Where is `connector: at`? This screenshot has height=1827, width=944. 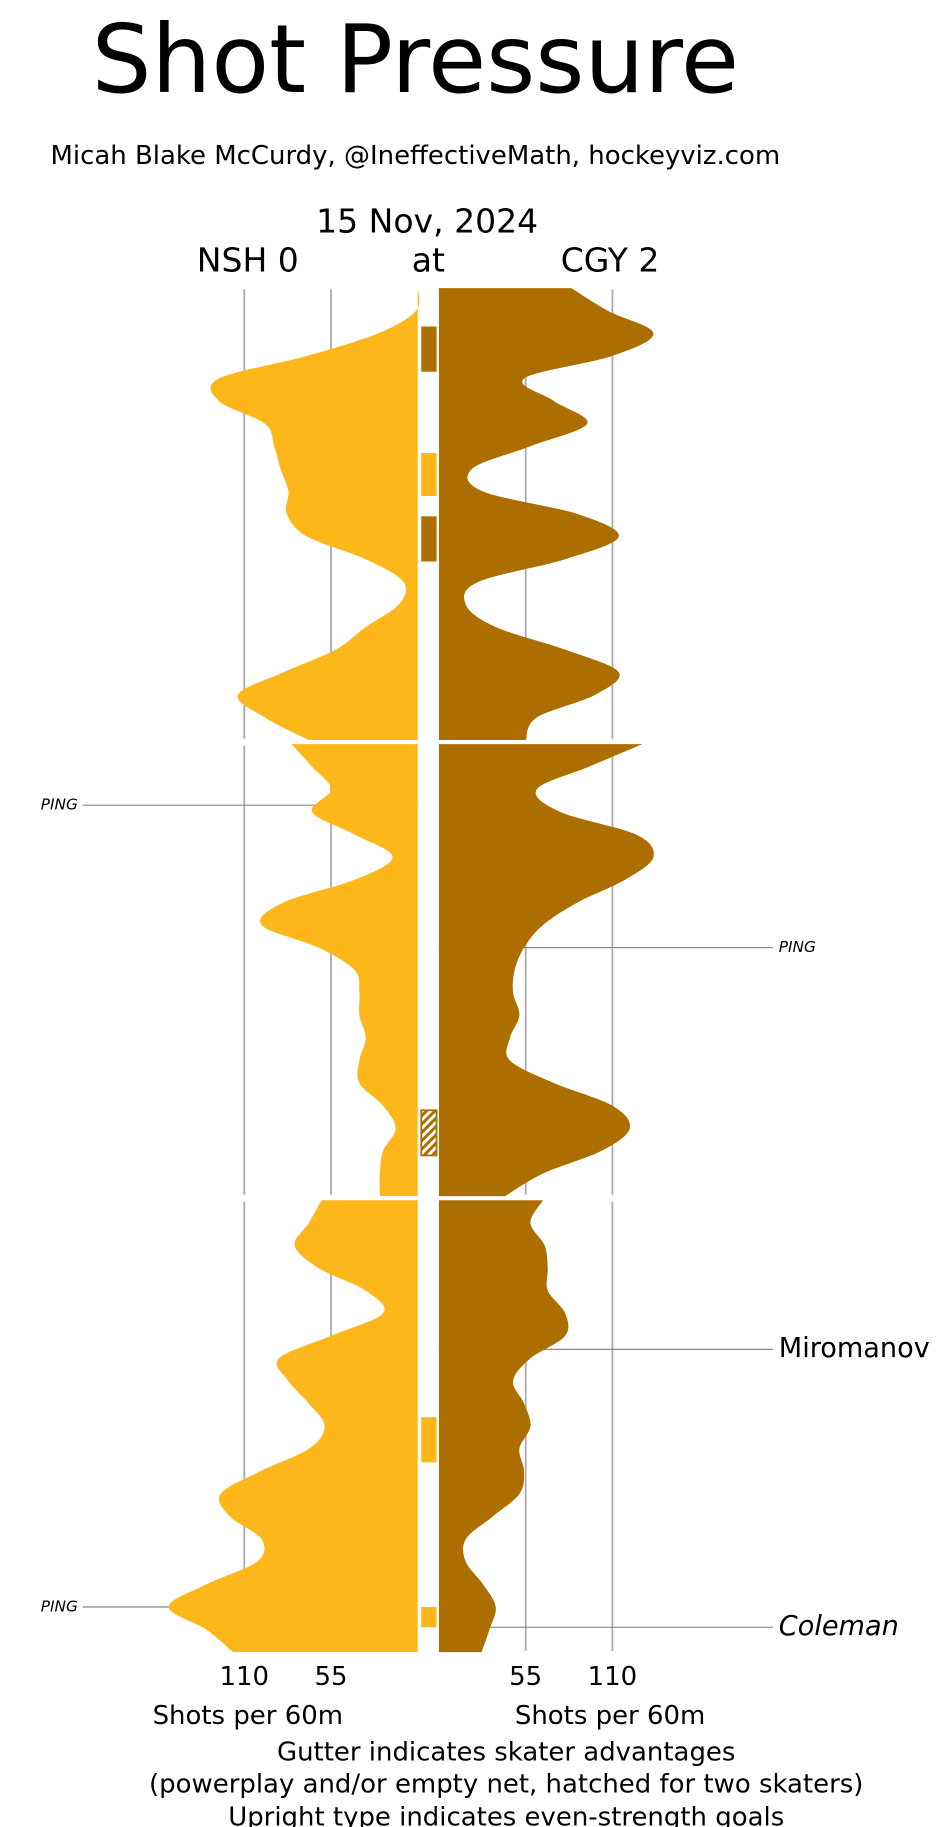
connector: at is located at coordinates (428, 260).